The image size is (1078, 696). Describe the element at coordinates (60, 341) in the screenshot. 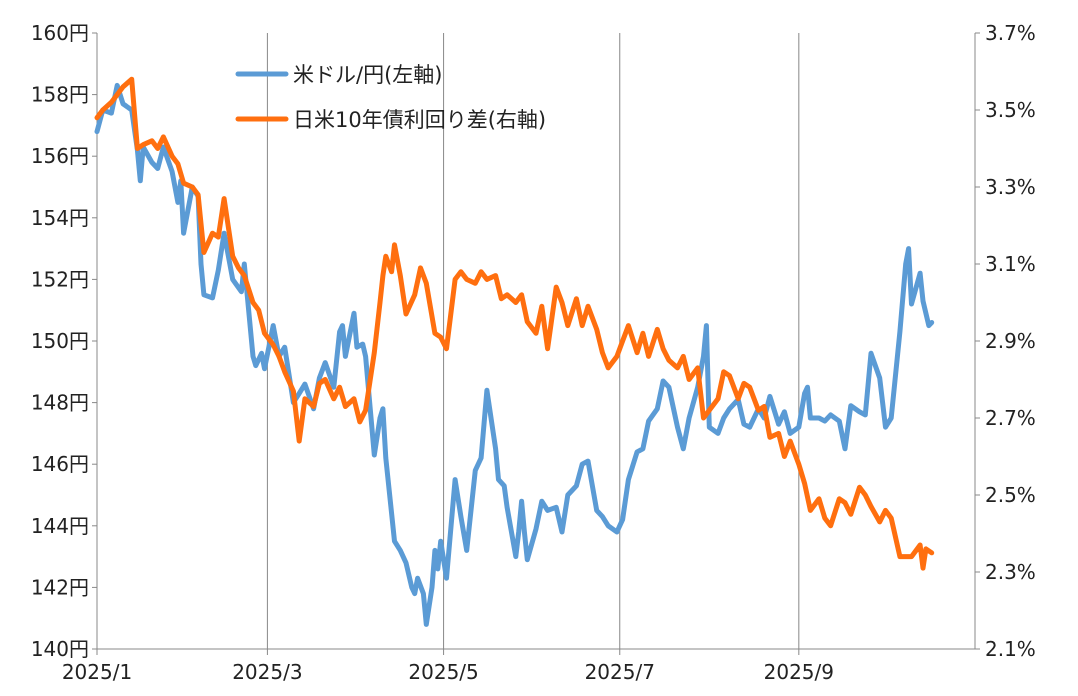

I see `left-tick-label: 150円` at that location.